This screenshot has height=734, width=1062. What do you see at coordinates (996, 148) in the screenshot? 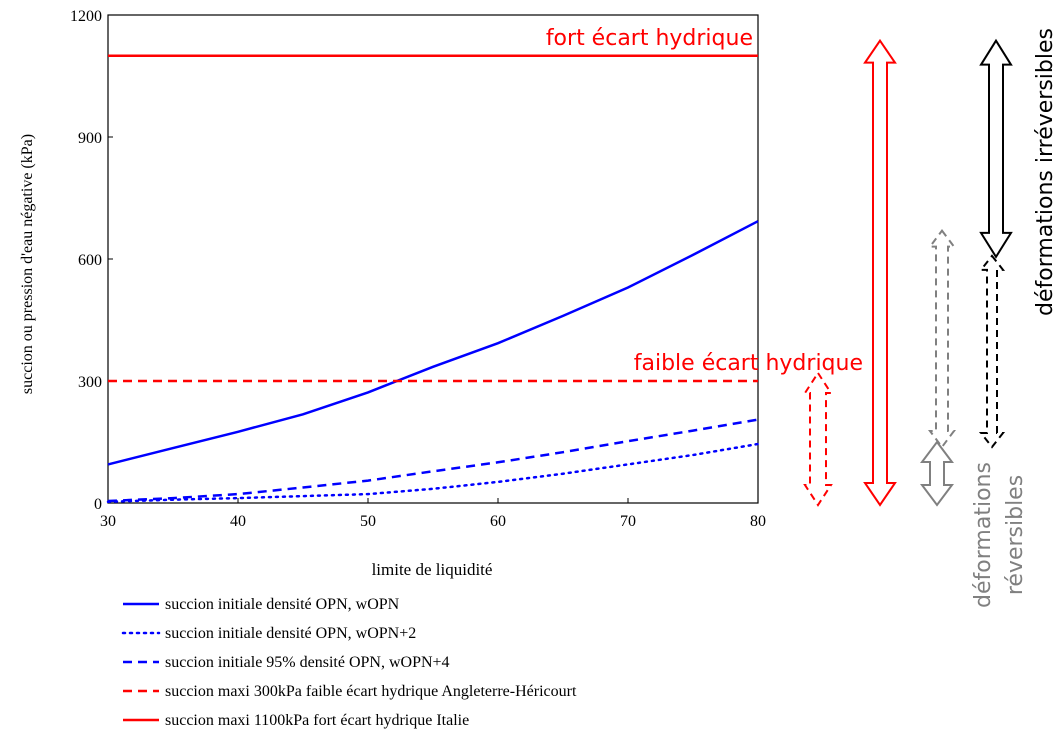
I see `irreversible-arrow` at bounding box center [996, 148].